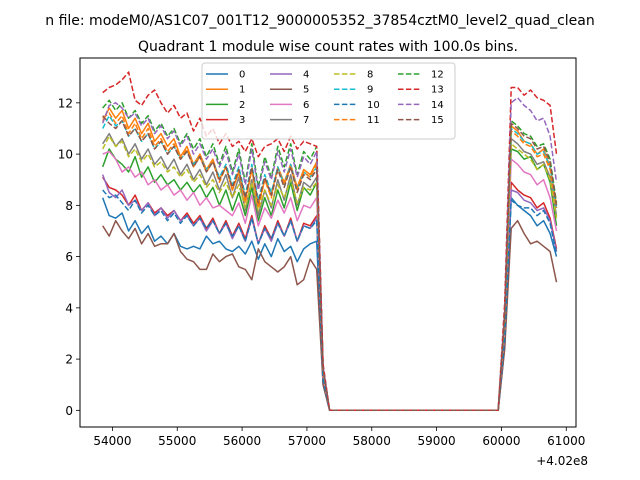  I want to click on y-tick-label: 10, so click(65, 155).